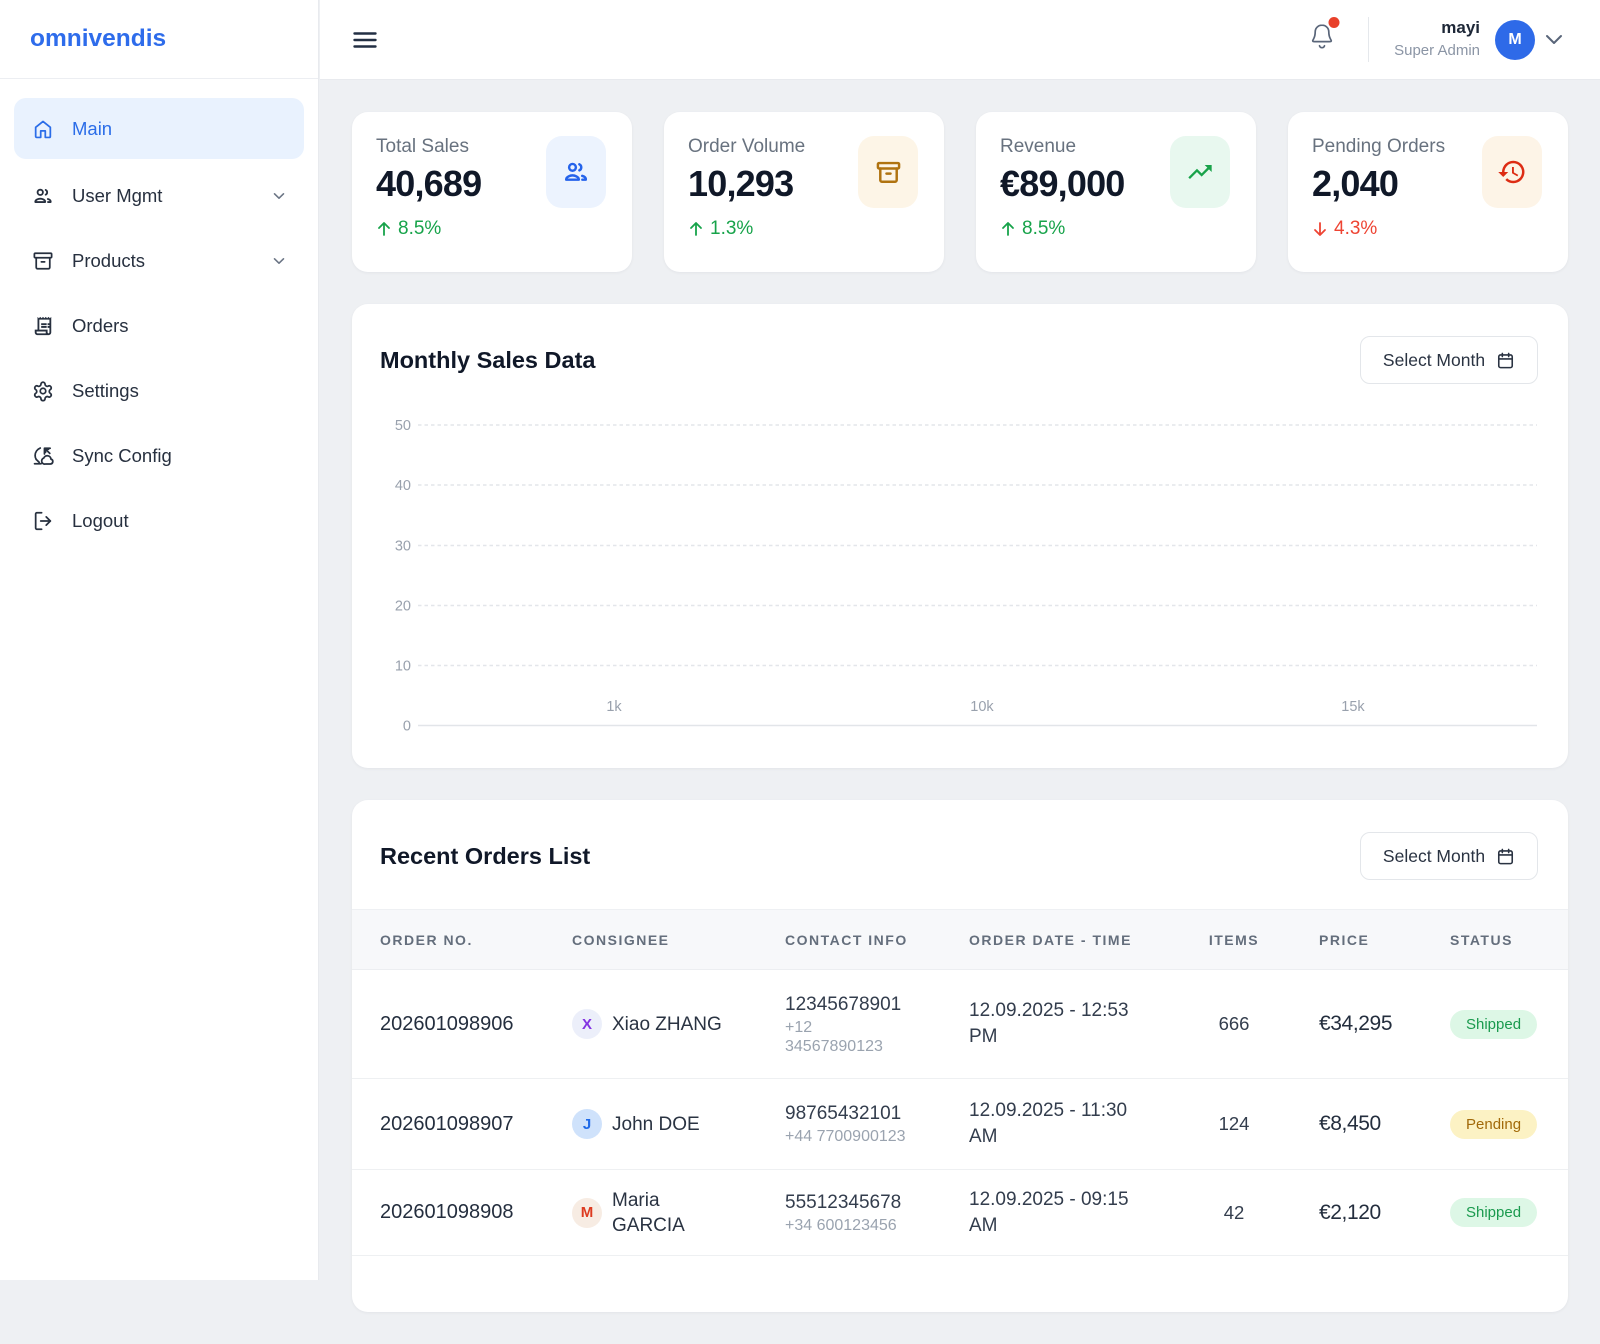  What do you see at coordinates (614, 707) in the screenshot?
I see `svg-text: 1k` at bounding box center [614, 707].